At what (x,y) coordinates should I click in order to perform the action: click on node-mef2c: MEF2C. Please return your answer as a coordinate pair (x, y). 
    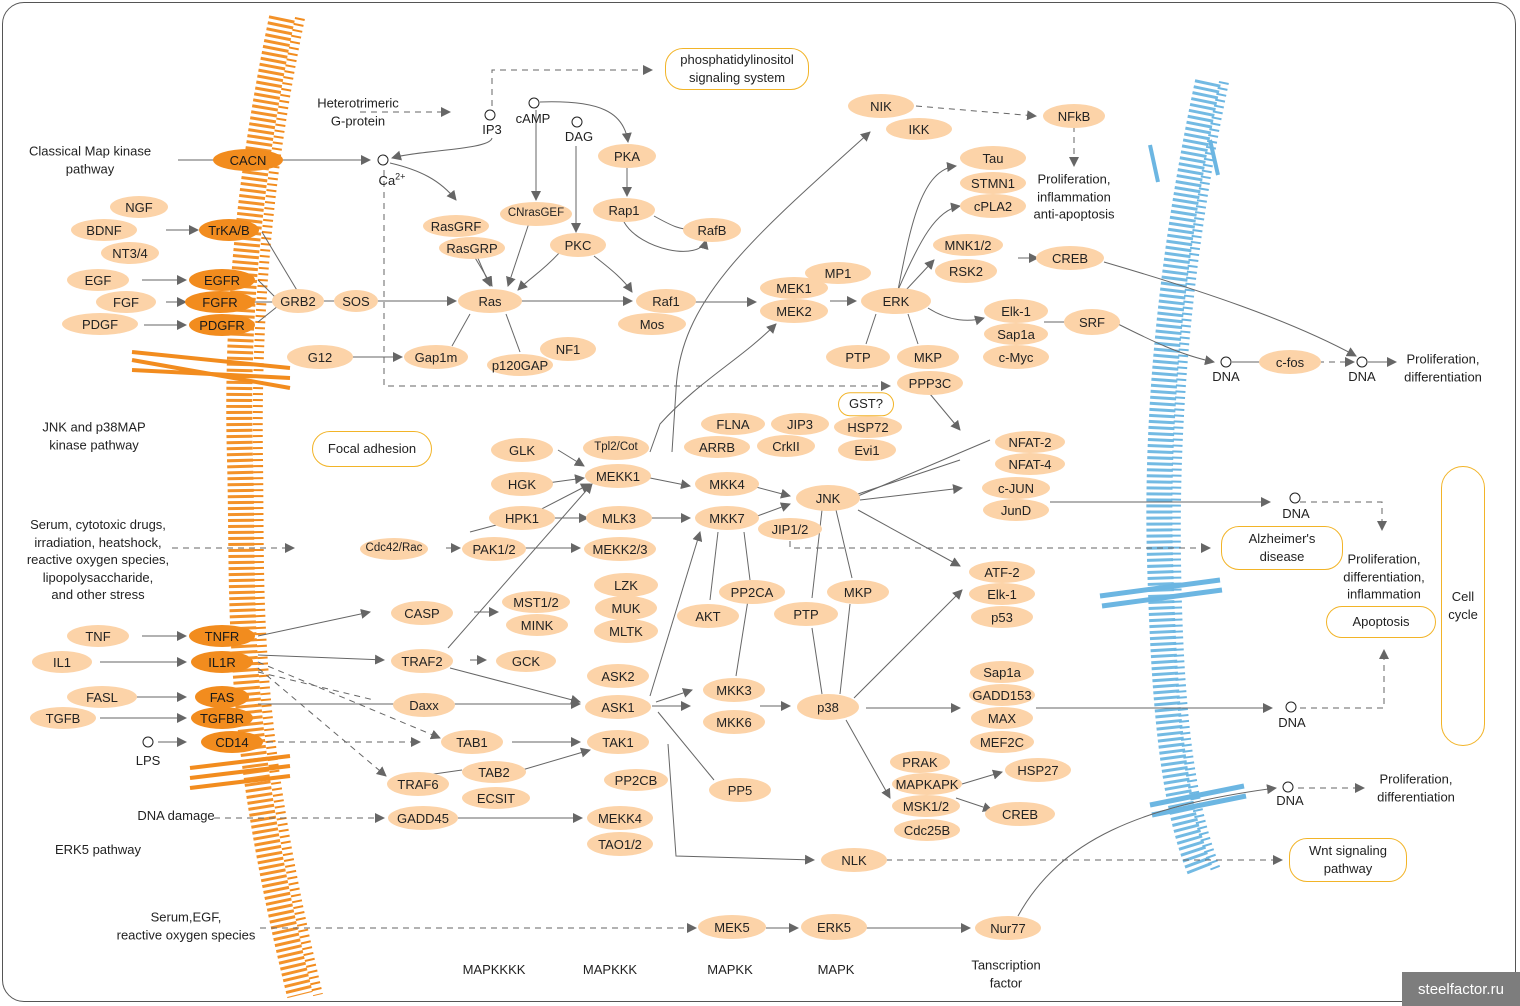
    Looking at the image, I should click on (1002, 742).